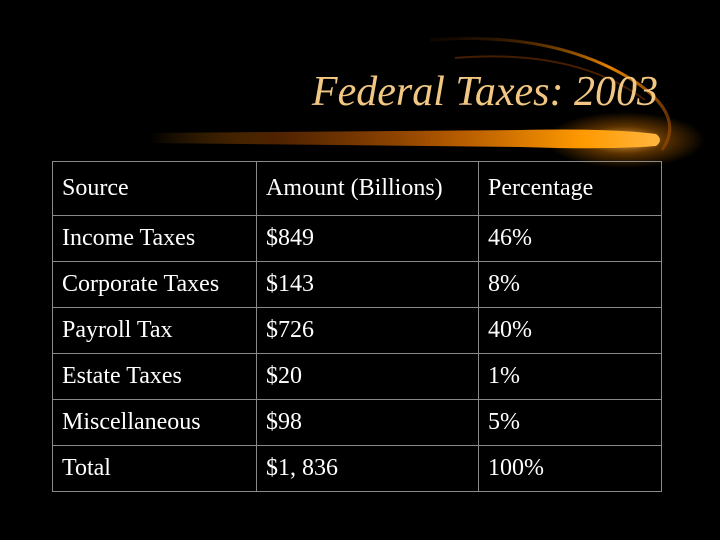  Describe the element at coordinates (367, 330) in the screenshot. I see `cell-amount: $726` at that location.